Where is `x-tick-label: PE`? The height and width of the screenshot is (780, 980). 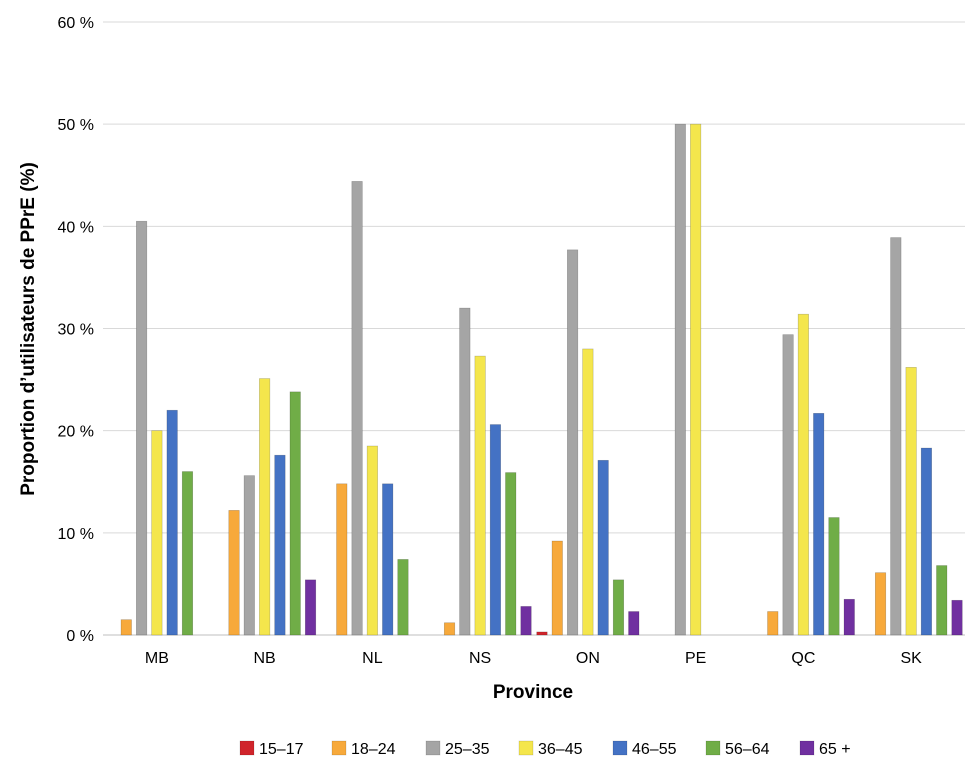
x-tick-label: PE is located at coordinates (695, 658).